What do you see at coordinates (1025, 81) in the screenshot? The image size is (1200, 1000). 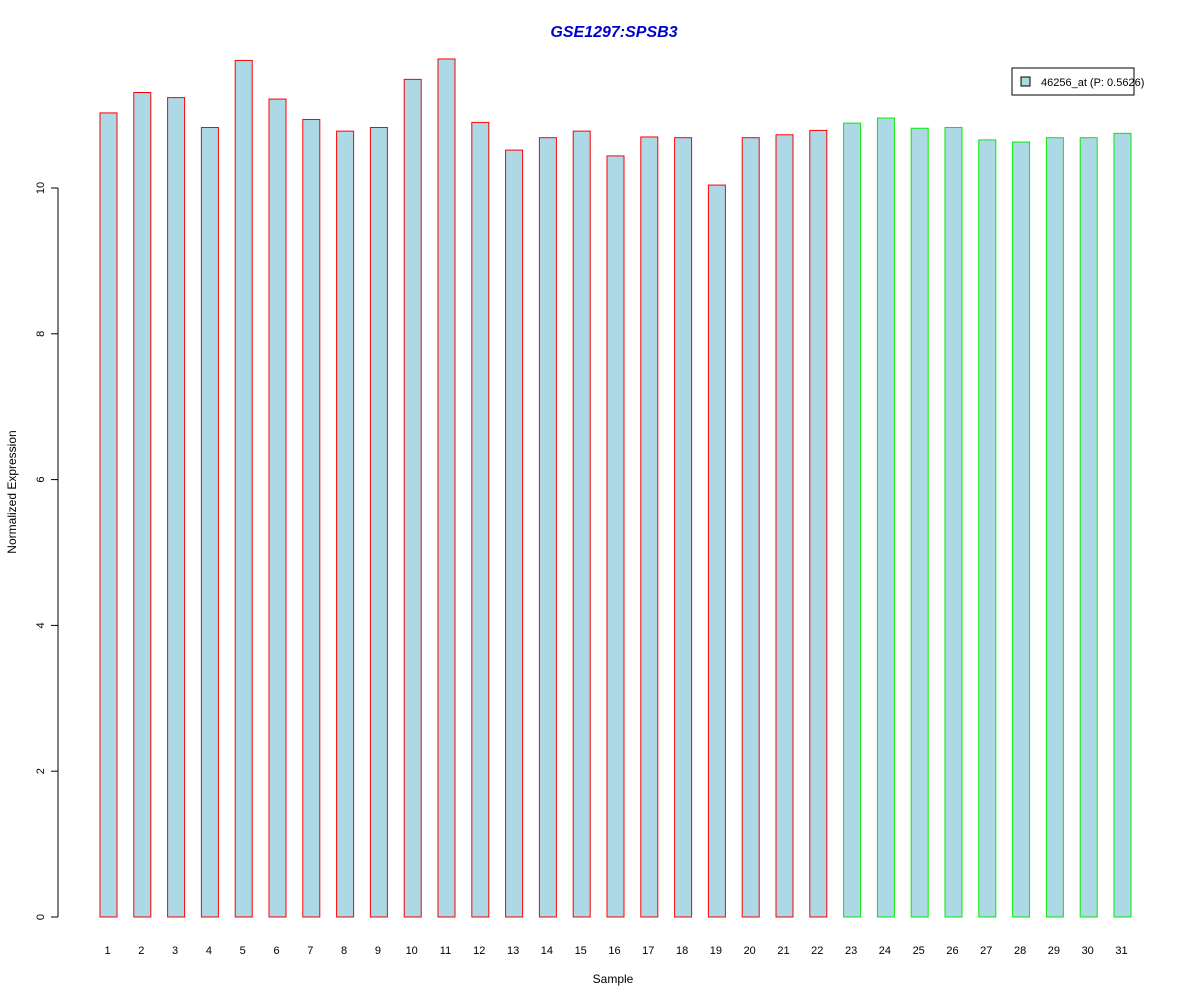 I see `legend-swatch` at bounding box center [1025, 81].